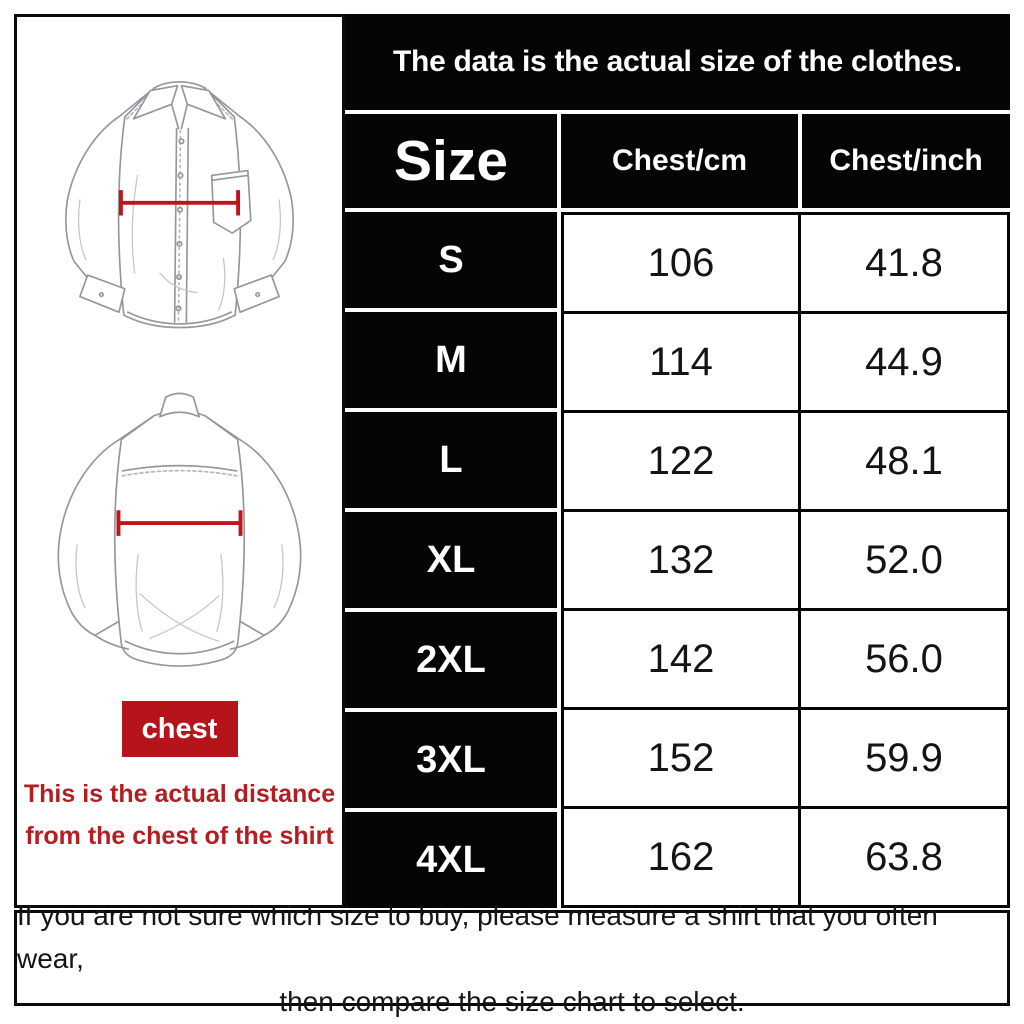  I want to click on footer-note-line2: then compare the size chart to select., so click(512, 1001).